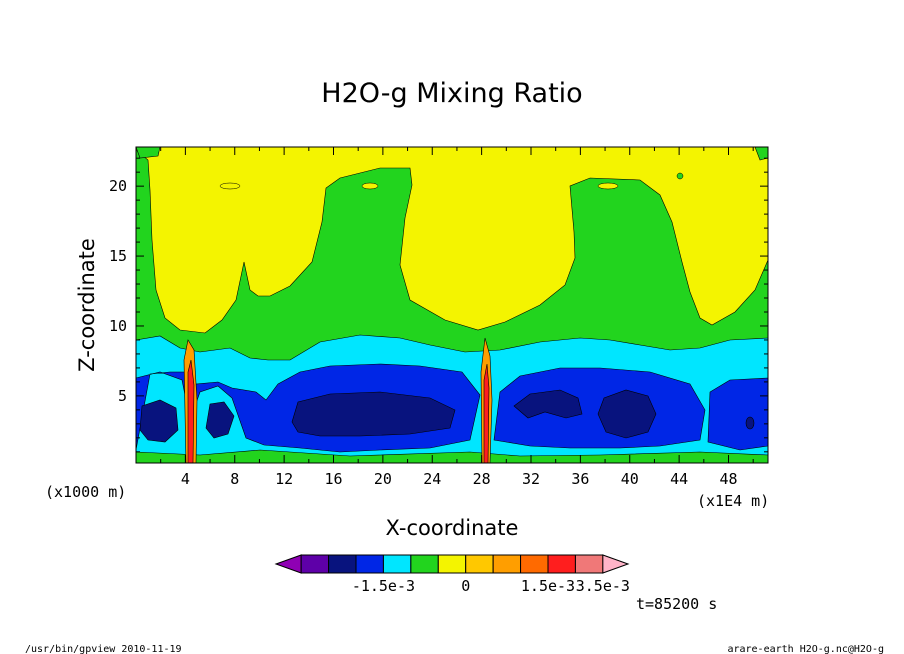 This screenshot has height=654, width=904. Describe the element at coordinates (491, 586) in the screenshot. I see `colorbar-labels: -1.5e-3 0 1.5e-3 3.5e-3` at that location.